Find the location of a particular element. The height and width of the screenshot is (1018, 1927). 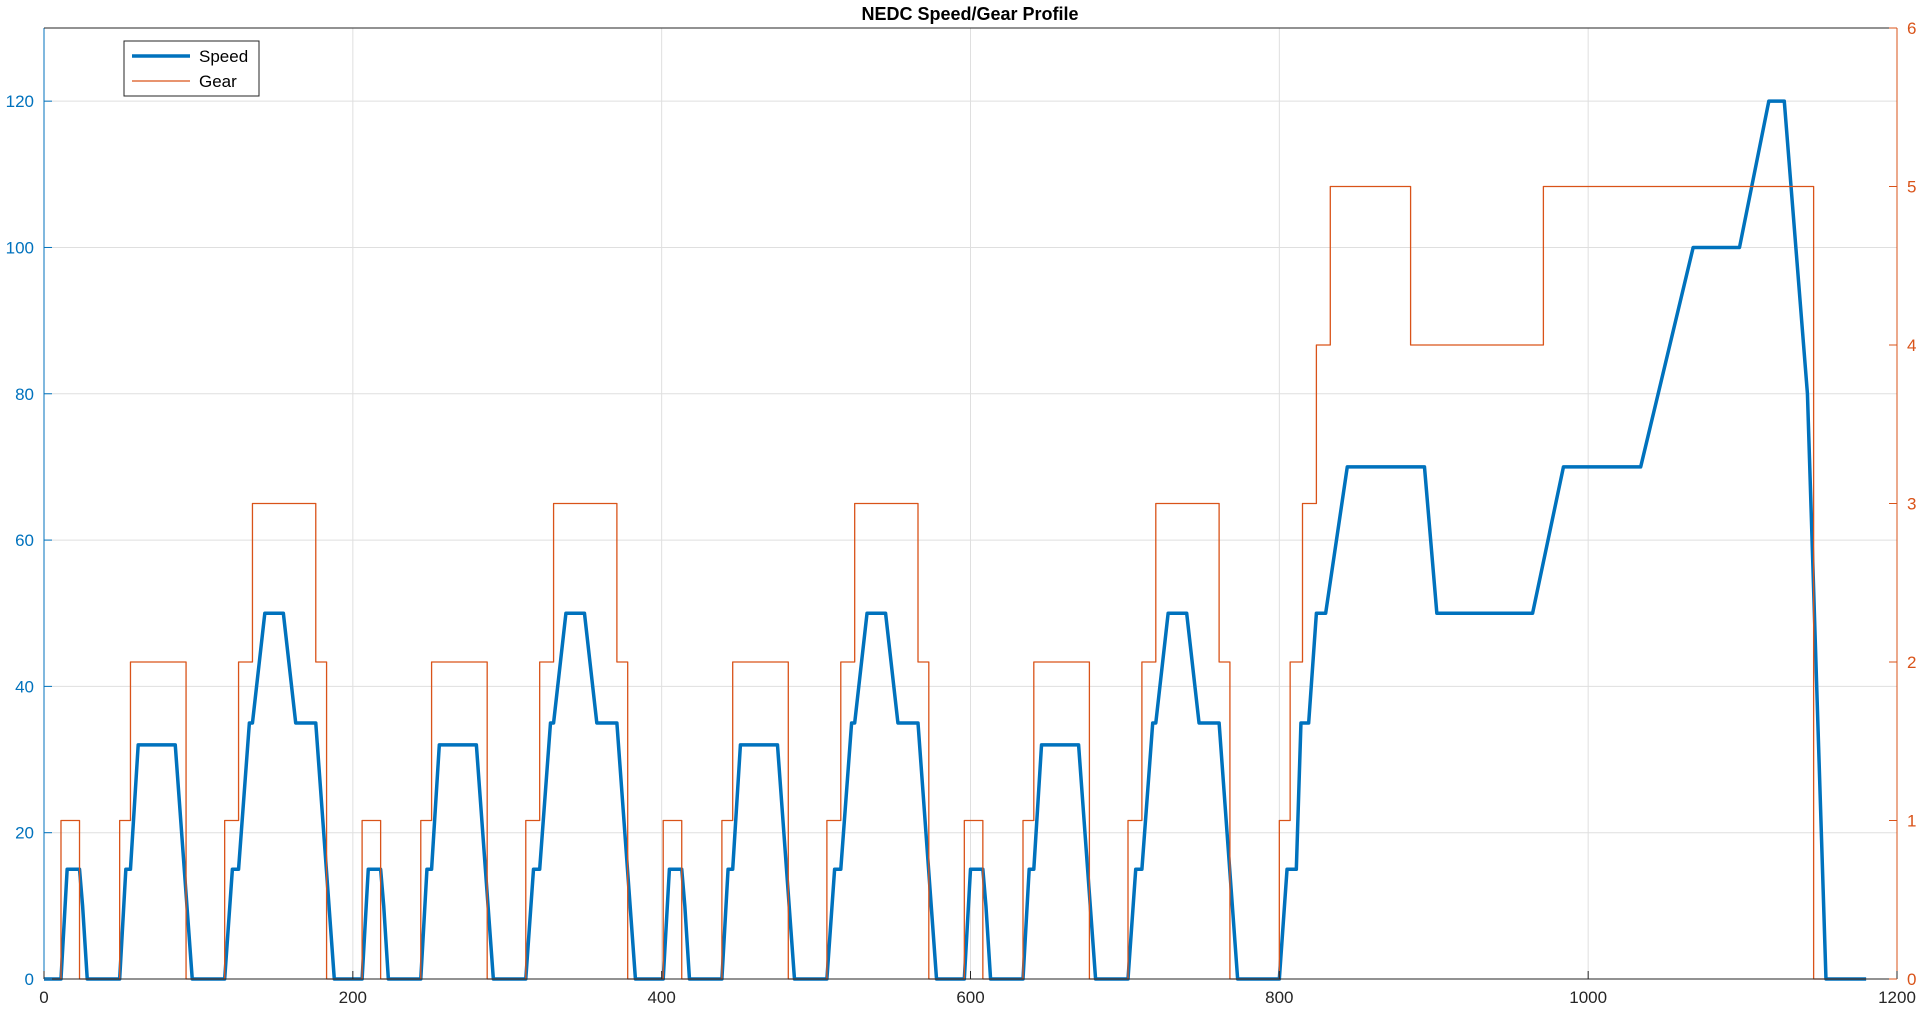

legend-box is located at coordinates (191, 68).